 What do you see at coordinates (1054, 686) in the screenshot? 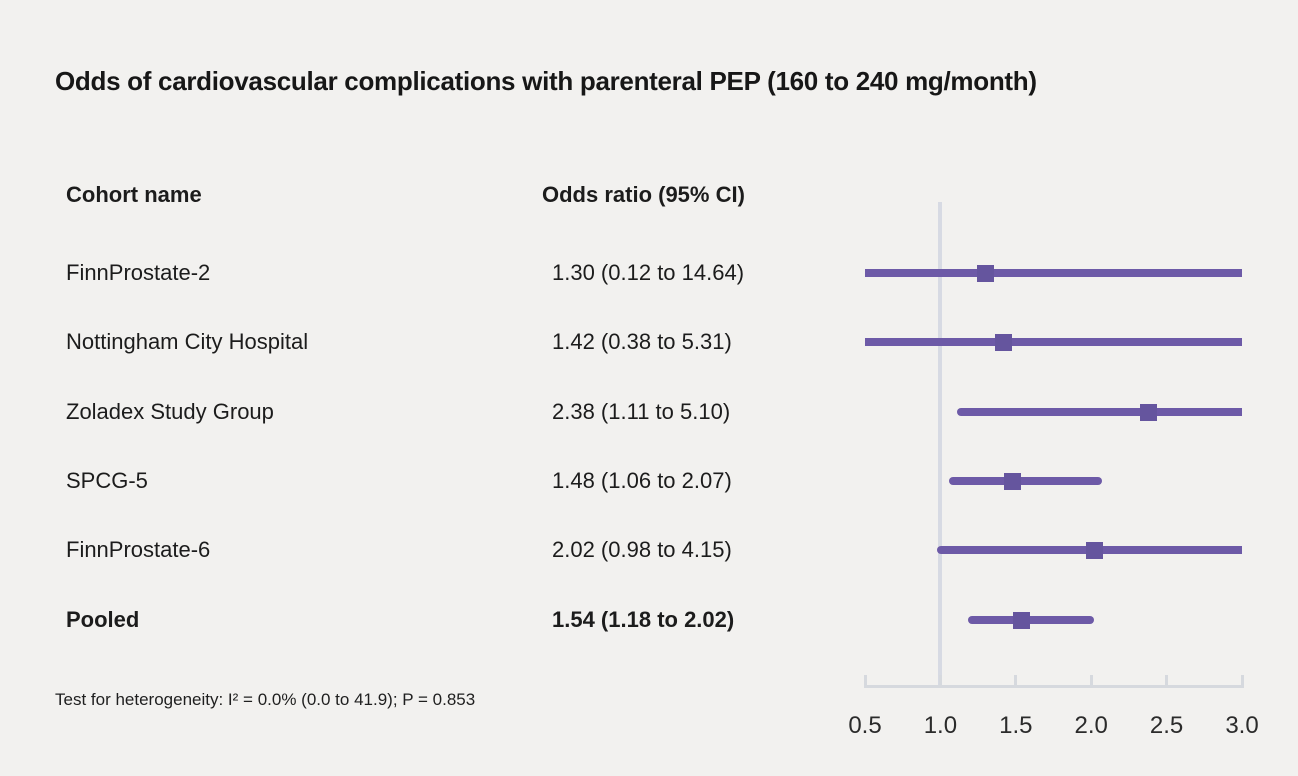
I see `x-axis-line` at bounding box center [1054, 686].